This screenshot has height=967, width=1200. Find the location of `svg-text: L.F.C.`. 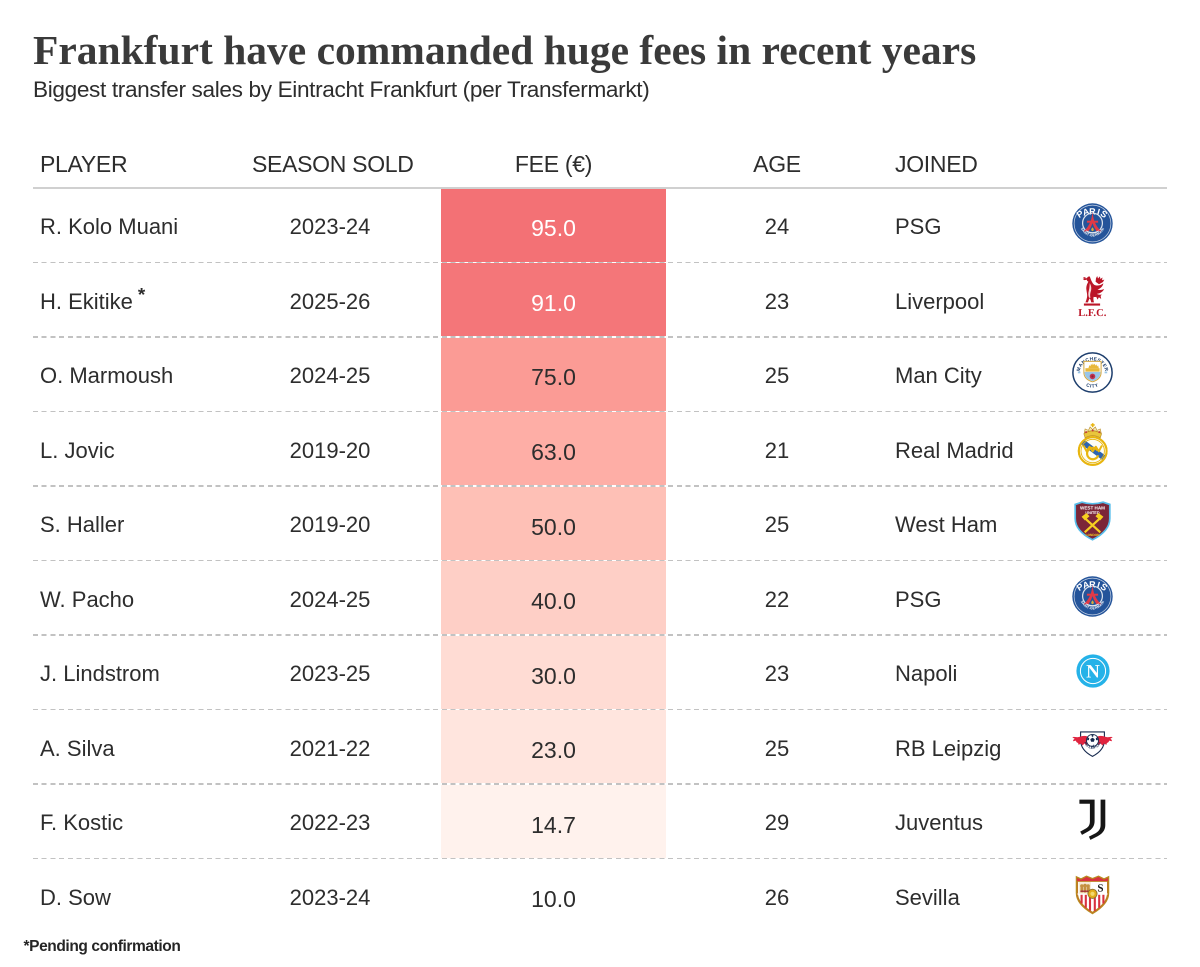

svg-text: L.F.C. is located at coordinates (1093, 313).